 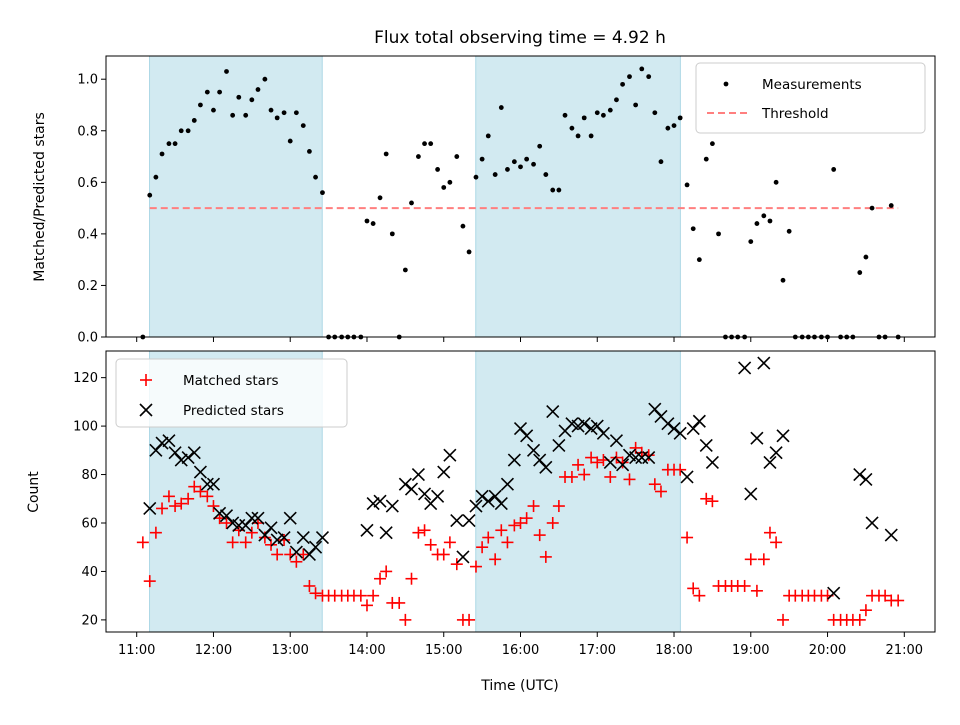 I want to click on bottom-y-tick-label: 20, so click(x=89, y=620).